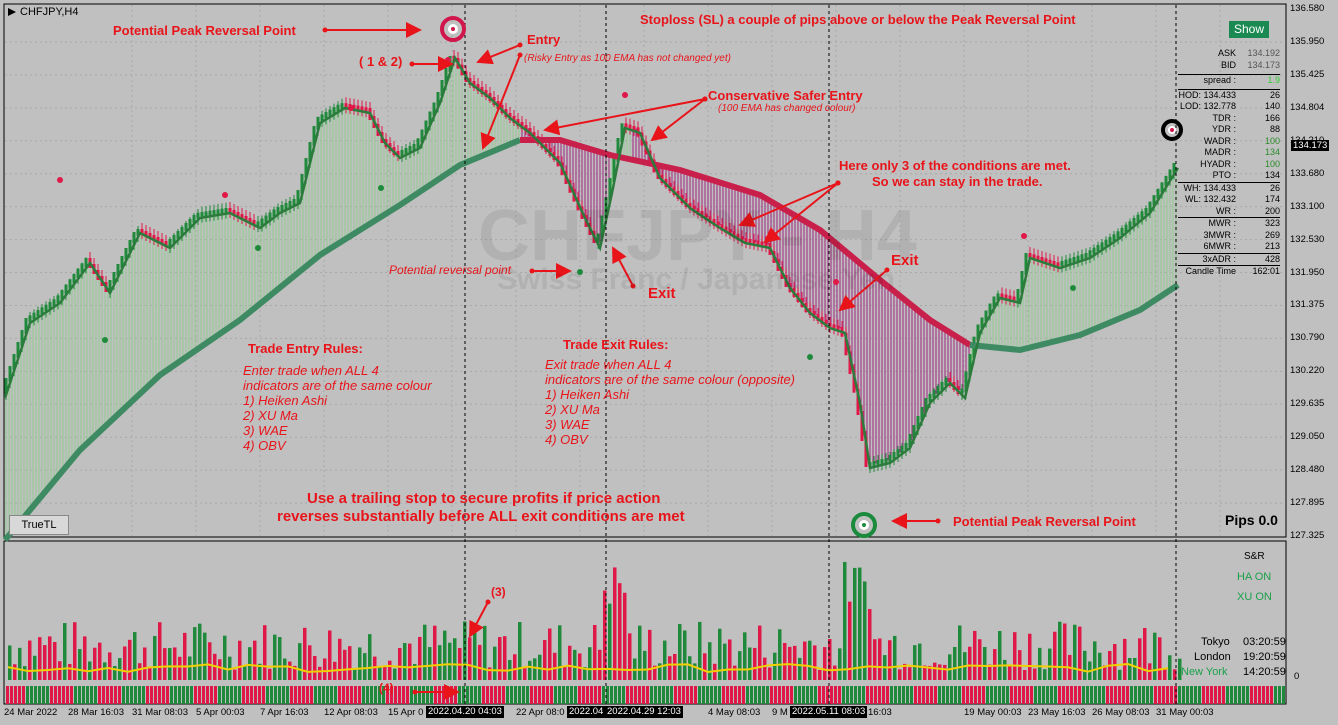 The image size is (1338, 725). Describe the element at coordinates (1264, 657) in the screenshot. I see `session-time: 19:20:59` at that location.